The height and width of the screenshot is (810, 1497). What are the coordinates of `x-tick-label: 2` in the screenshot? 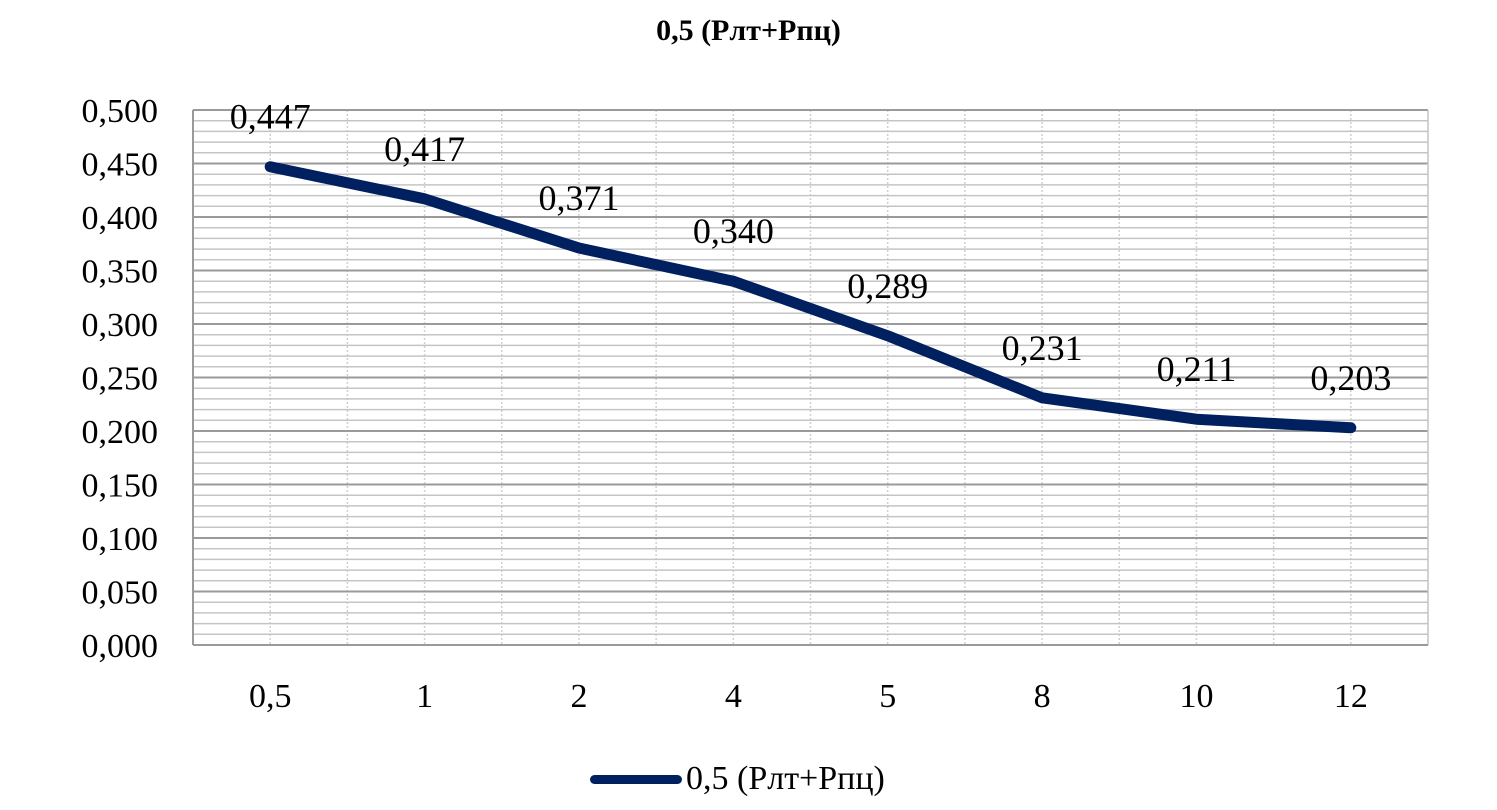 It's located at (578, 696).